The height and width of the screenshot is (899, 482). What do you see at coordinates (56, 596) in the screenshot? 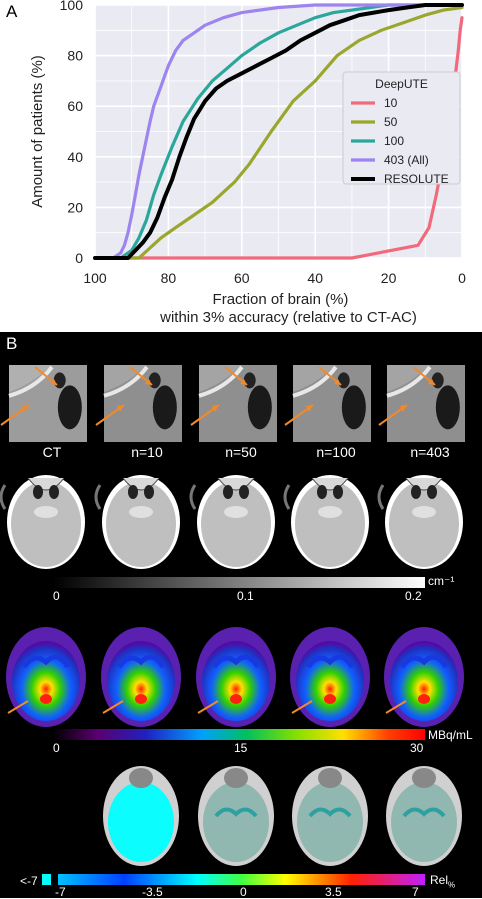
I see `colorbar-ct-tick: 0` at bounding box center [56, 596].